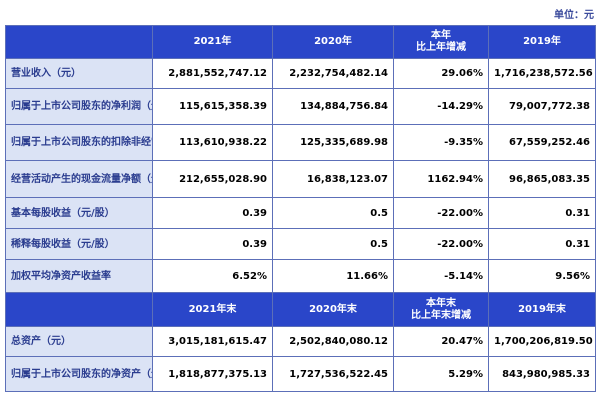  I want to click on value-change: -5.14%, so click(441, 276).